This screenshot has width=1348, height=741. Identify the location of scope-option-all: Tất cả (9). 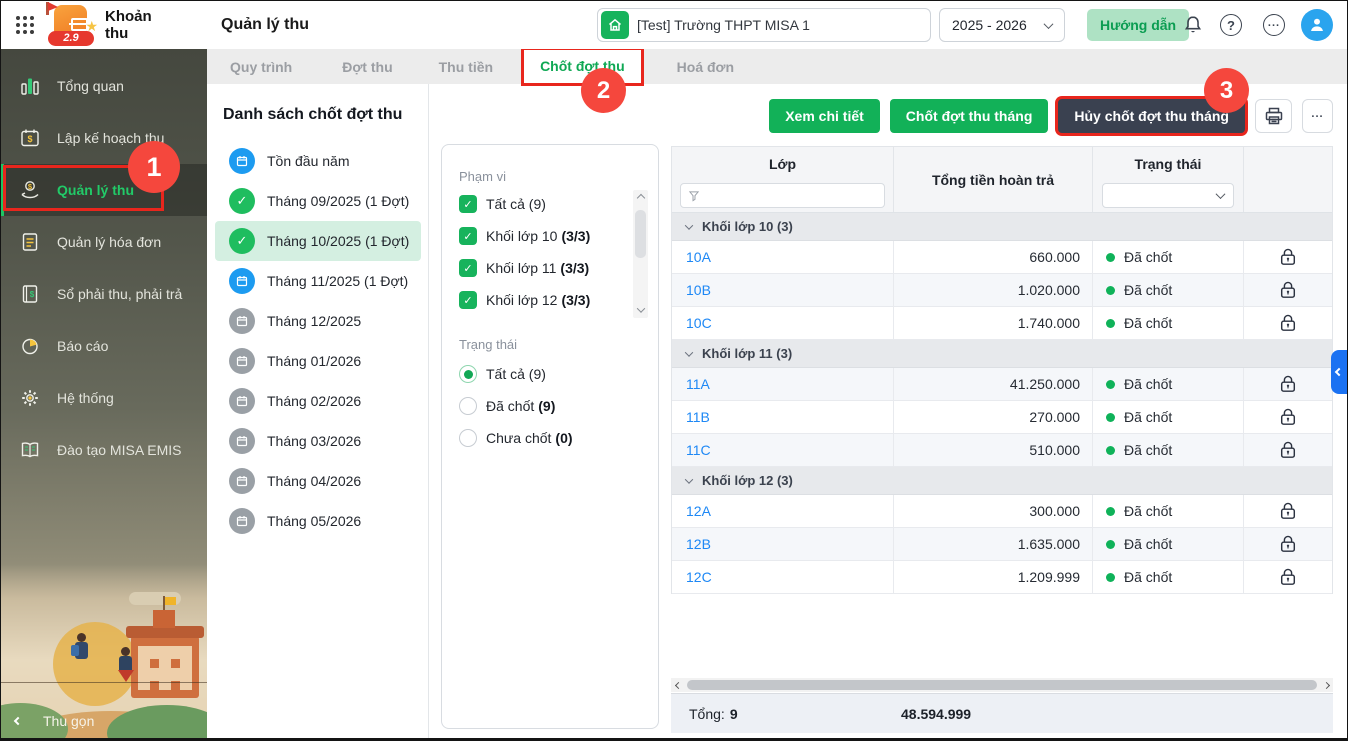
(502, 204).